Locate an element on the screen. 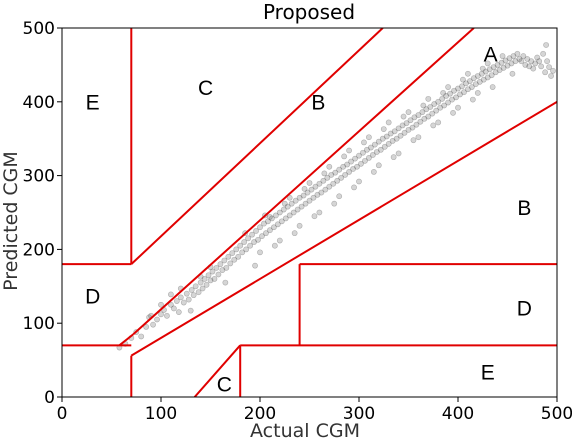  y-axis-label: Predicted CGM is located at coordinates (11, 221).